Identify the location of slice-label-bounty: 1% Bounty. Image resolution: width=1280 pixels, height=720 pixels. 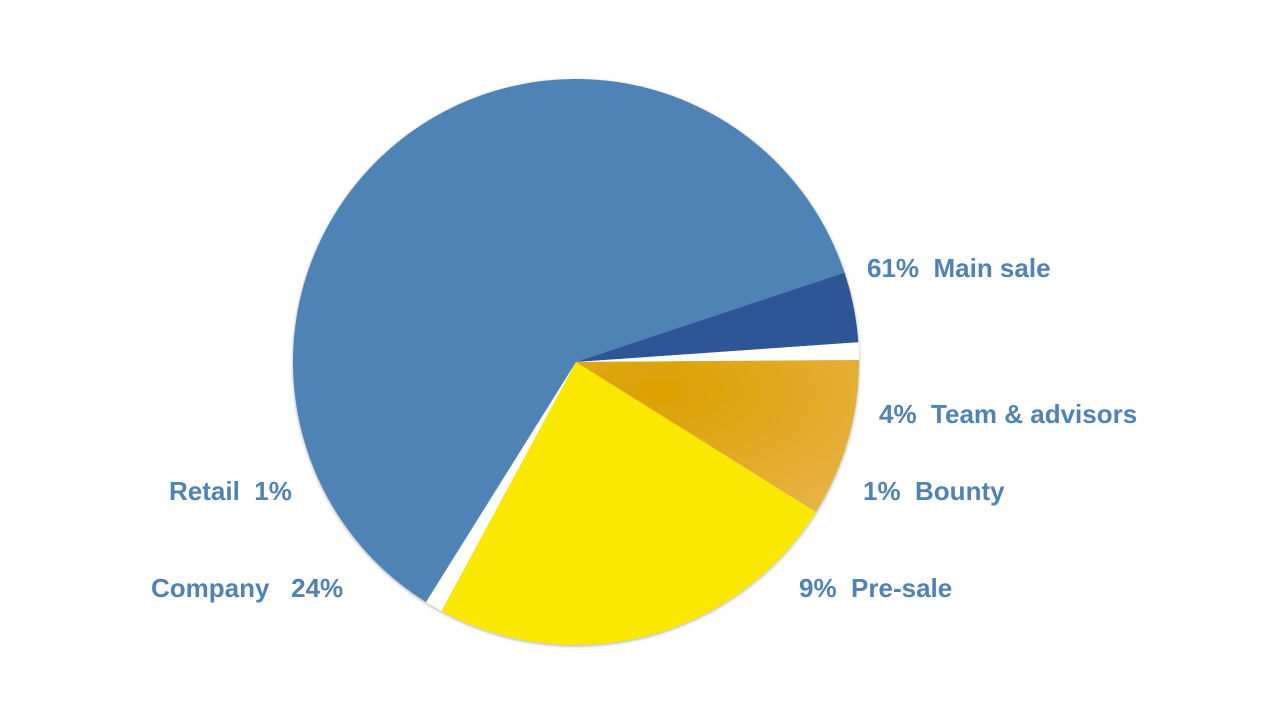
(934, 491).